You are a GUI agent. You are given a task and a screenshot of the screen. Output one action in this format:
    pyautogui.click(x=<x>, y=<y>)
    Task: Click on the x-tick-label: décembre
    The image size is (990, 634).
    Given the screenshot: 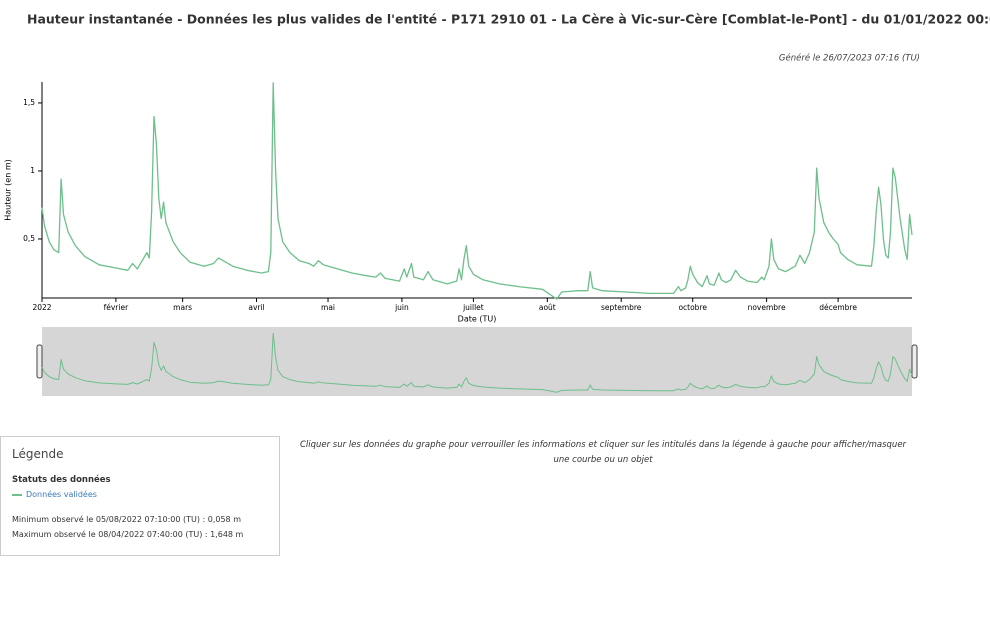 What is the action you would take?
    pyautogui.click(x=838, y=307)
    